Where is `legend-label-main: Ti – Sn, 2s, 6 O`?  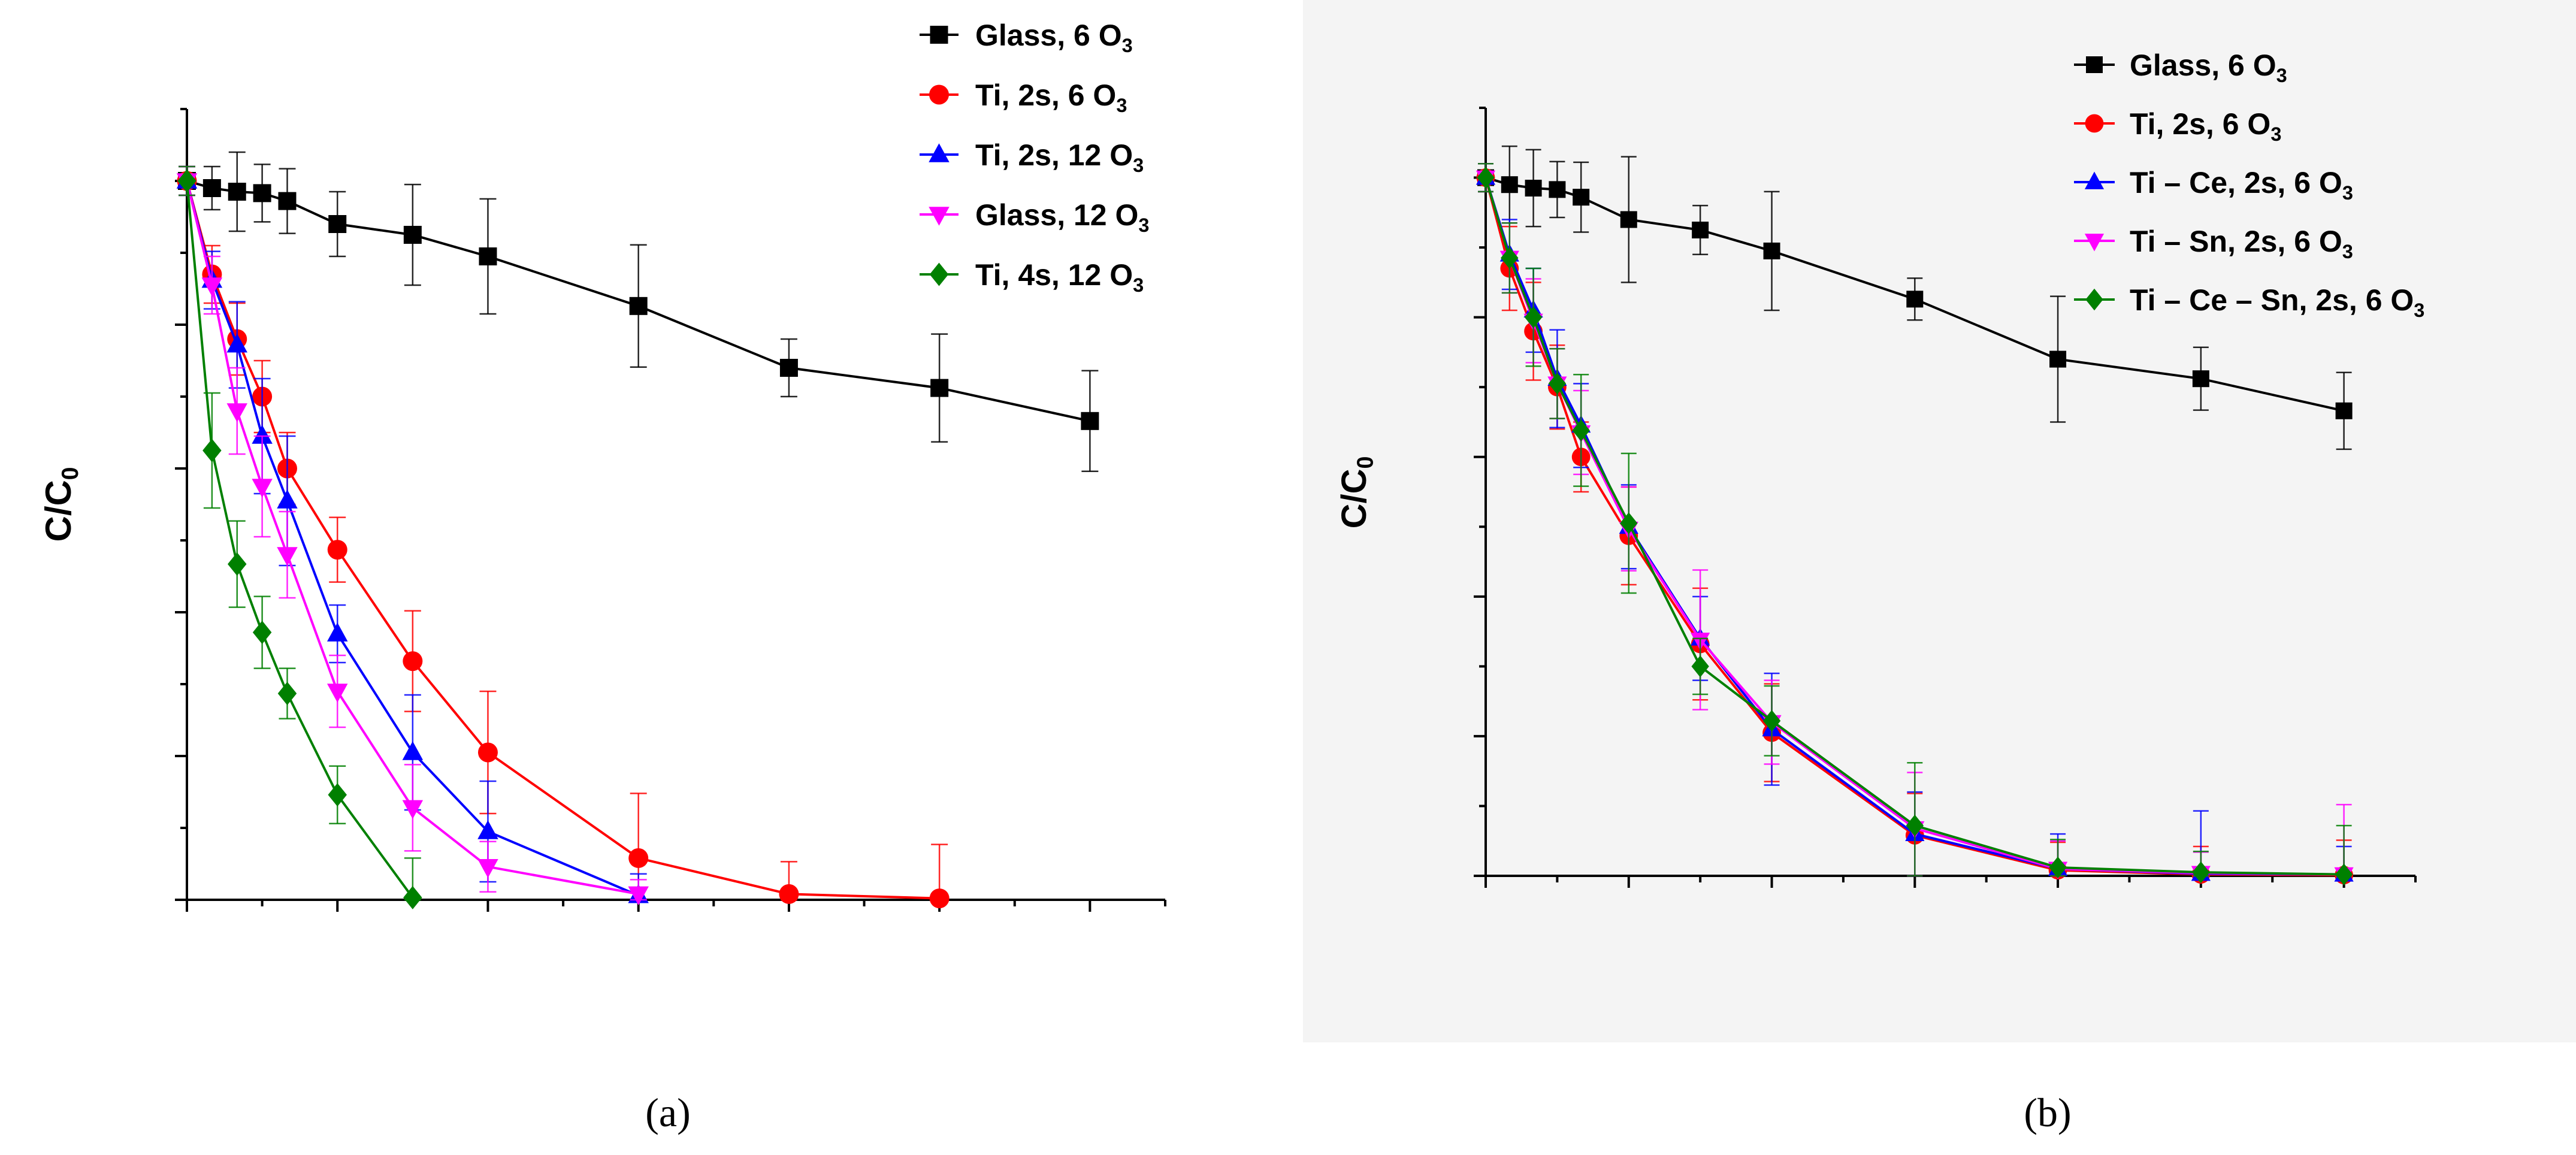
legend-label-main: Ti – Sn, 2s, 6 O is located at coordinates (2236, 241).